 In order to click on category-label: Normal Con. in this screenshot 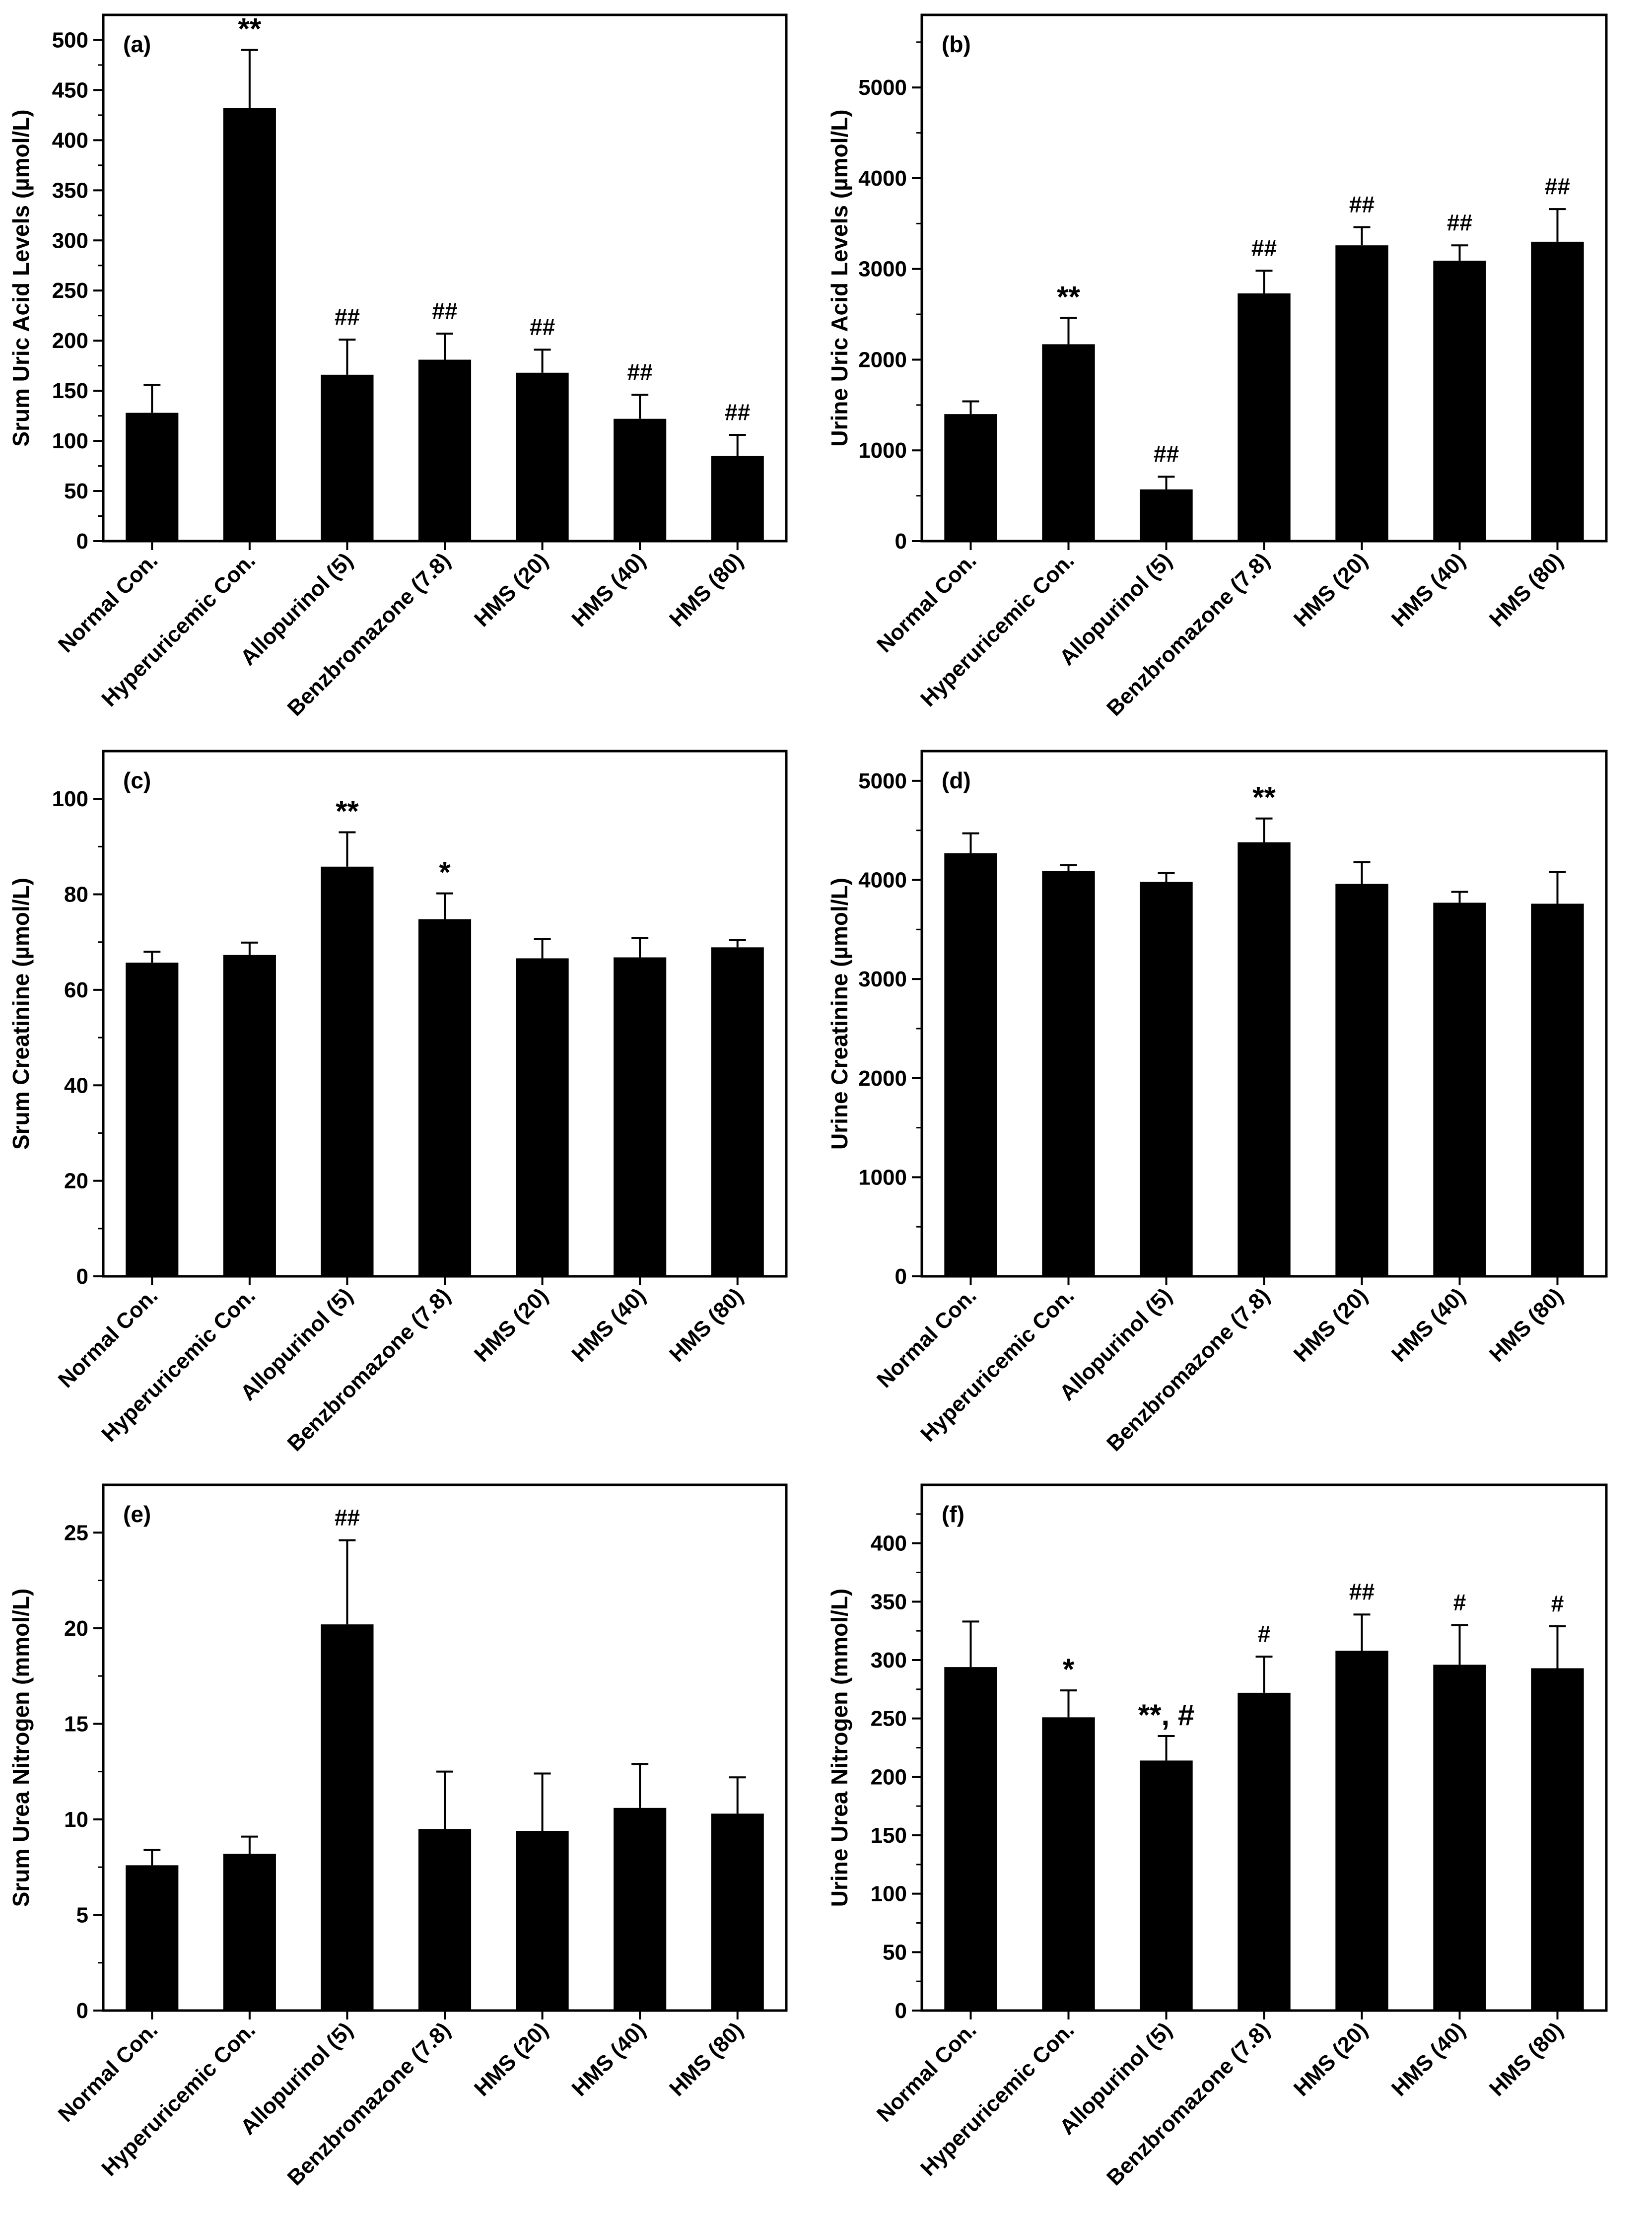, I will do `click(927, 2072)`.